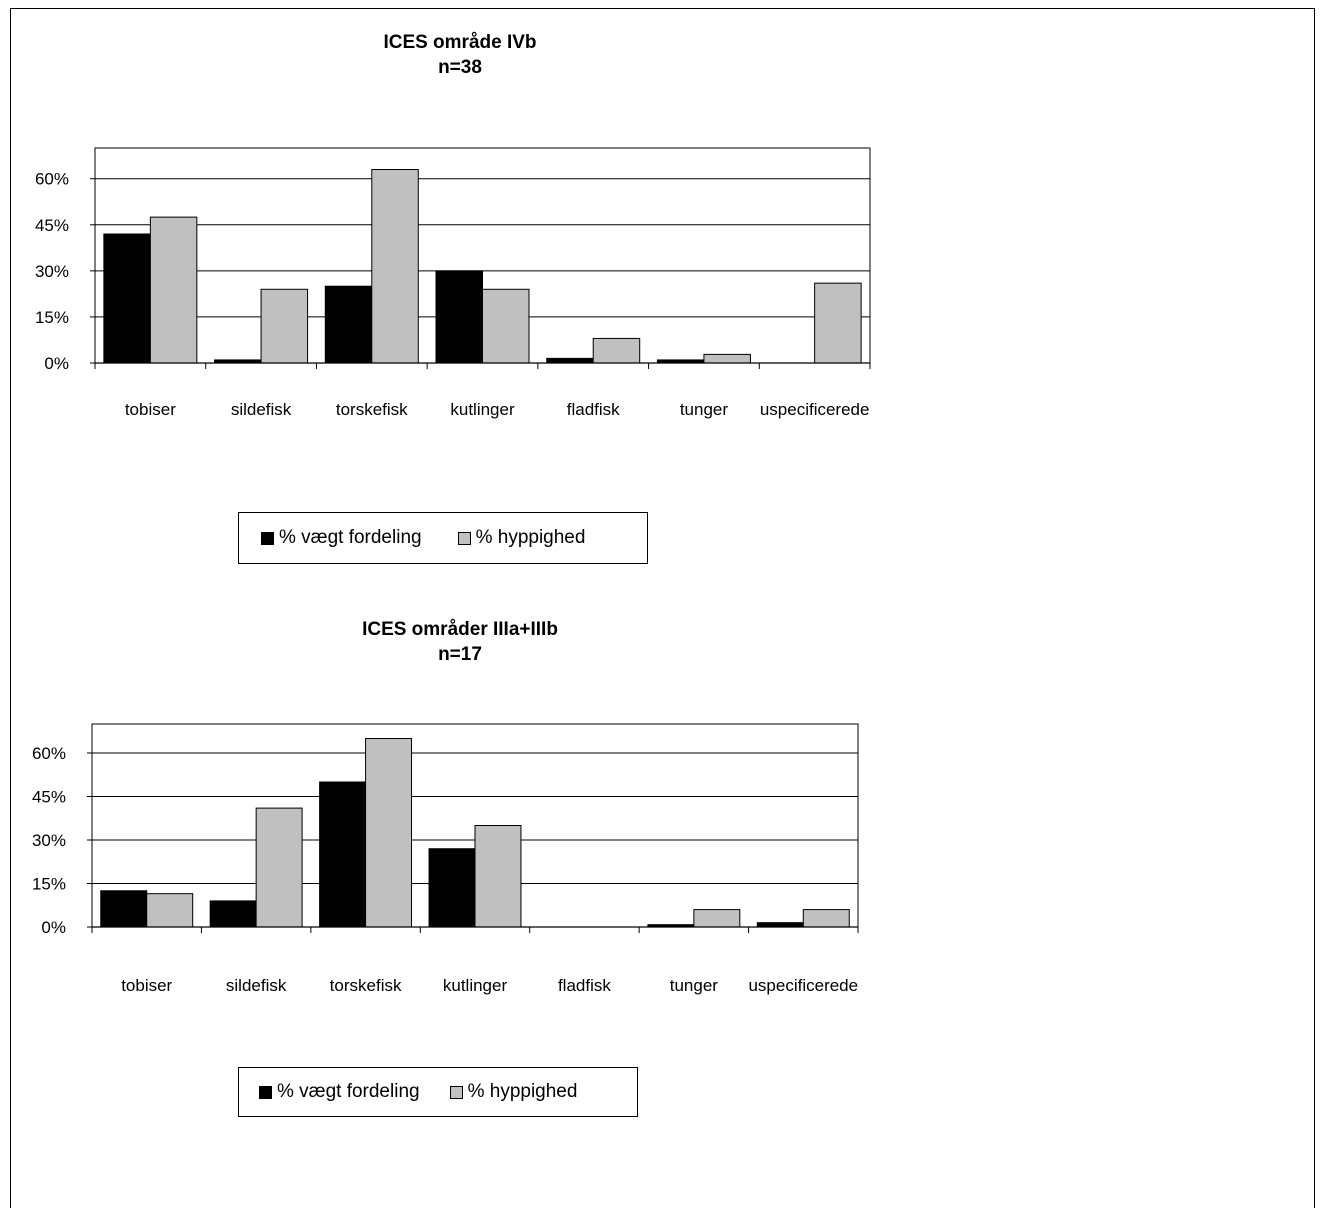  What do you see at coordinates (460, 629) in the screenshot?
I see `chart-2-title: ICES områder IIIa+IIIb` at bounding box center [460, 629].